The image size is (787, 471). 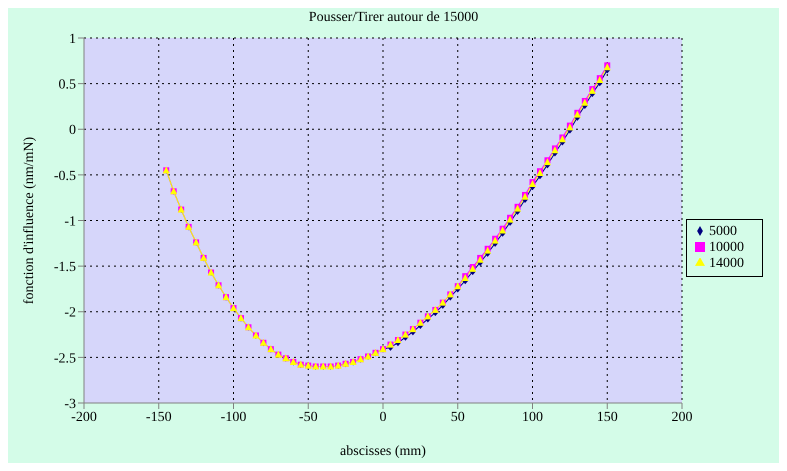 I want to click on y-axis-title: fonction d'influence (nm/mN), so click(x=29, y=220).